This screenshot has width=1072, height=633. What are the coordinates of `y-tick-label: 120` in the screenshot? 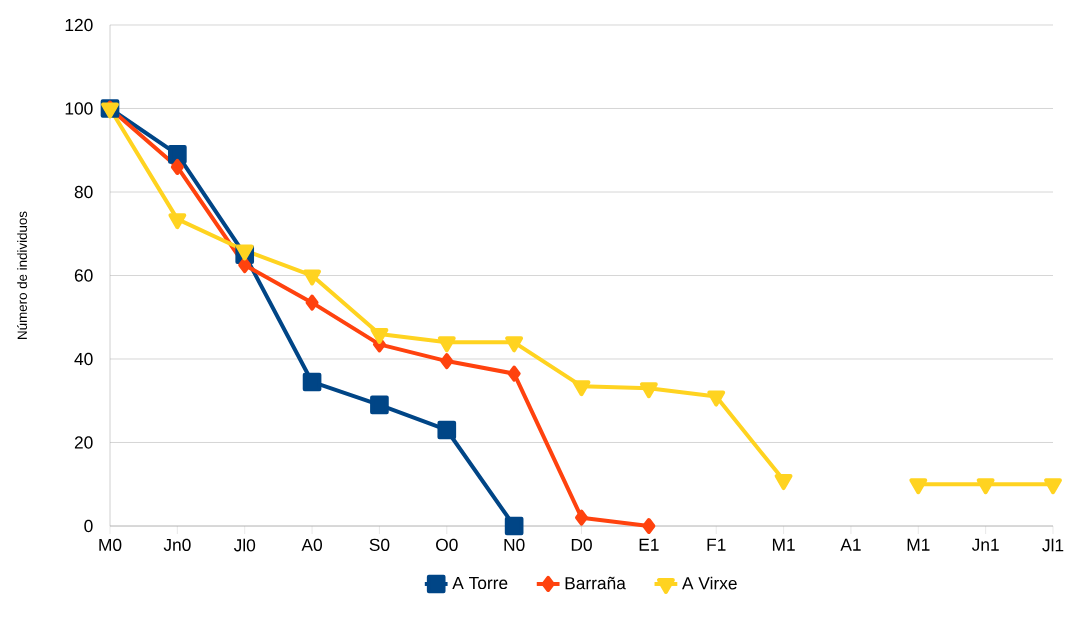 It's located at (79, 25).